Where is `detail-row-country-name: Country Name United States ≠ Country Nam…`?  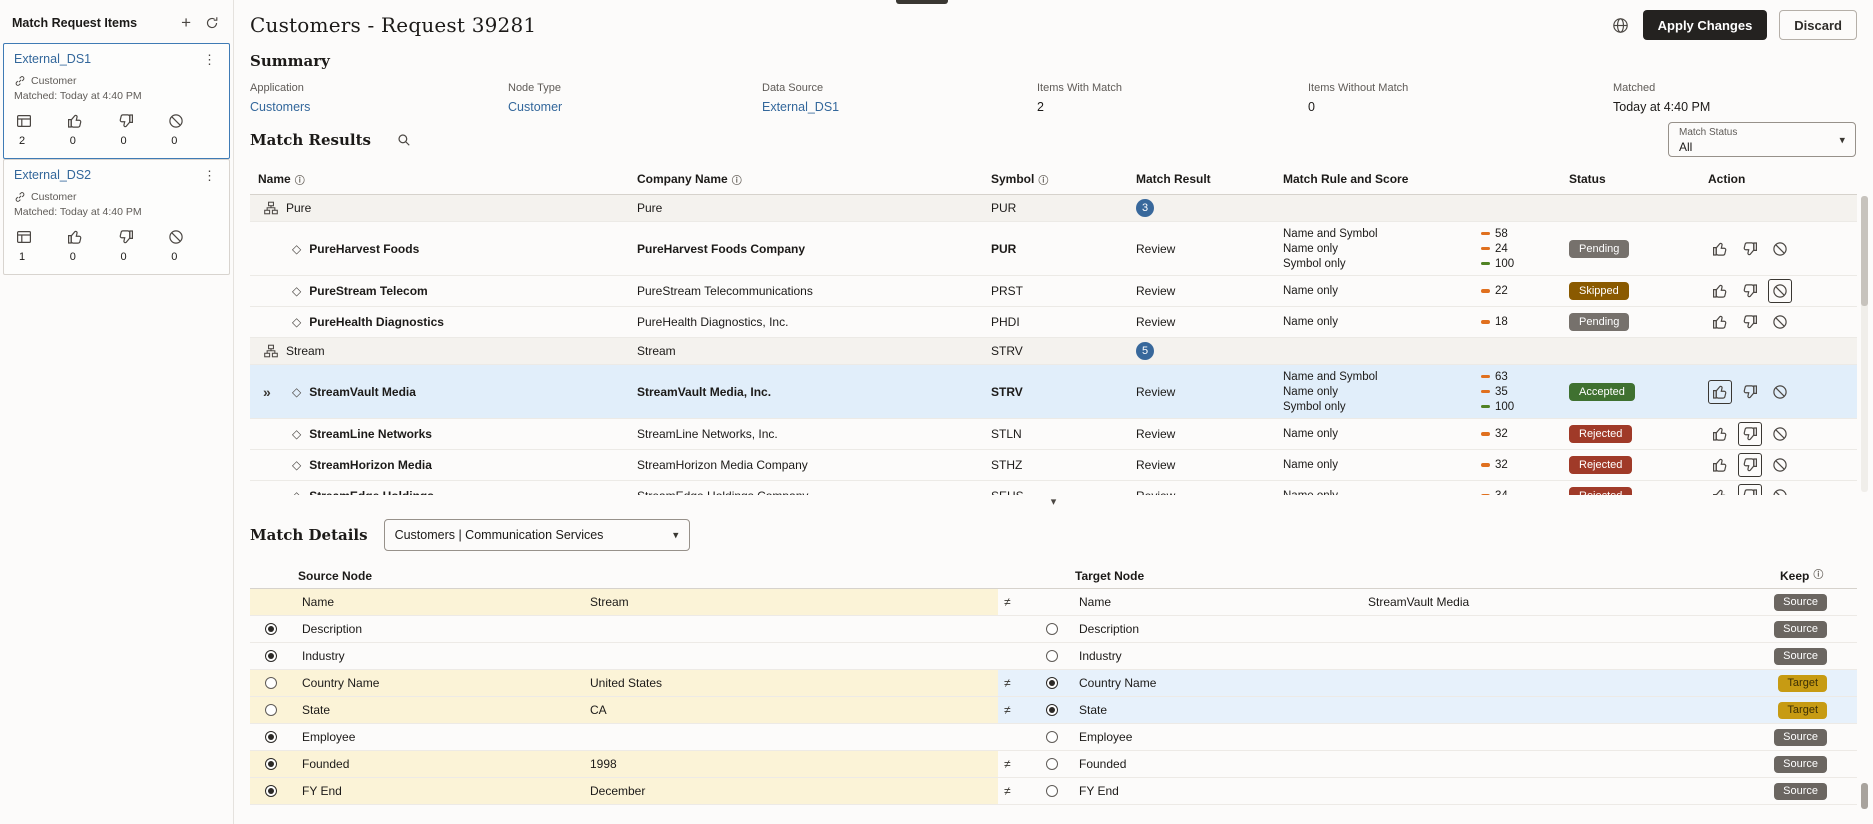 detail-row-country-name: Country Name United States ≠ Country Nam… is located at coordinates (1053, 683).